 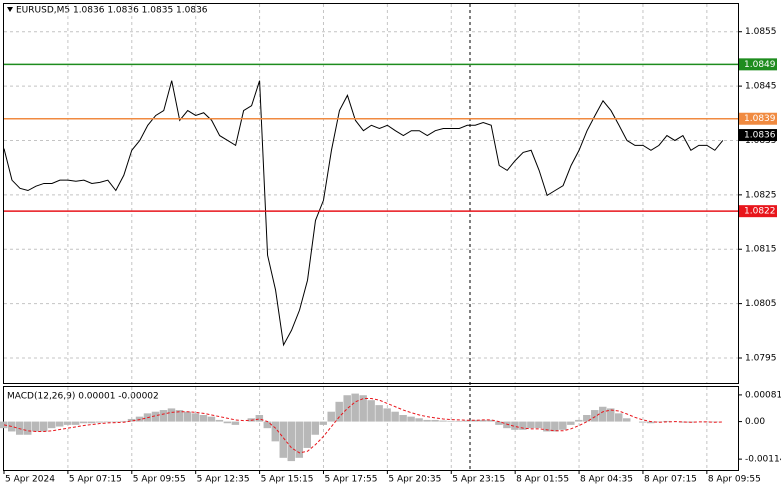 I want to click on y-tick-label: 0.00, so click(x=755, y=422).